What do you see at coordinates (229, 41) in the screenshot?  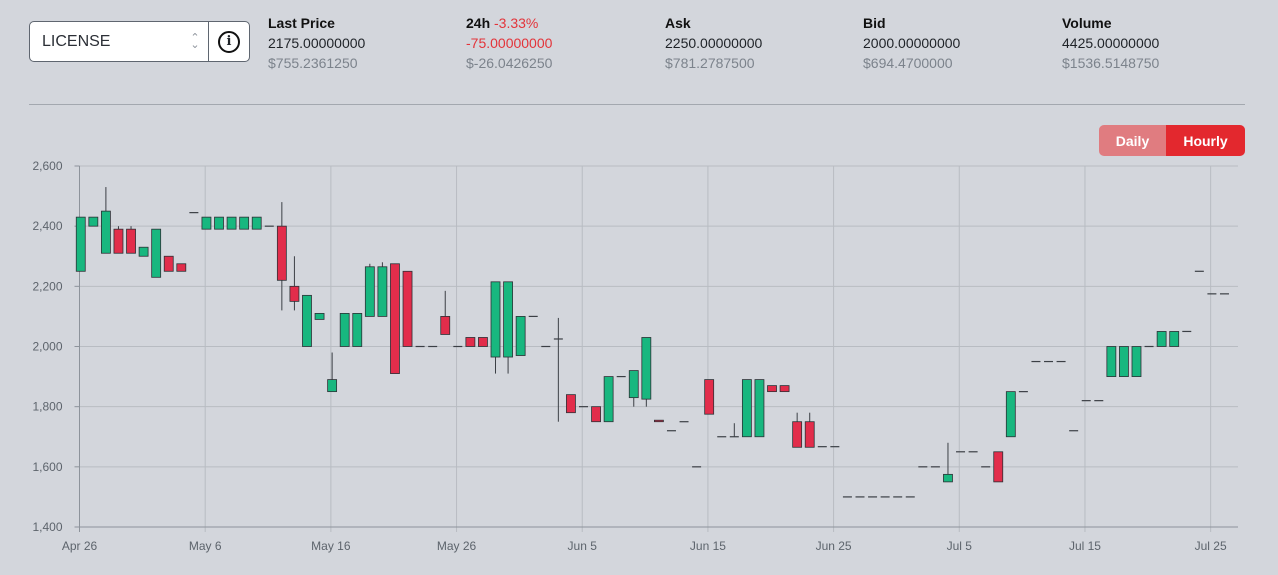 I see `info-button: i` at bounding box center [229, 41].